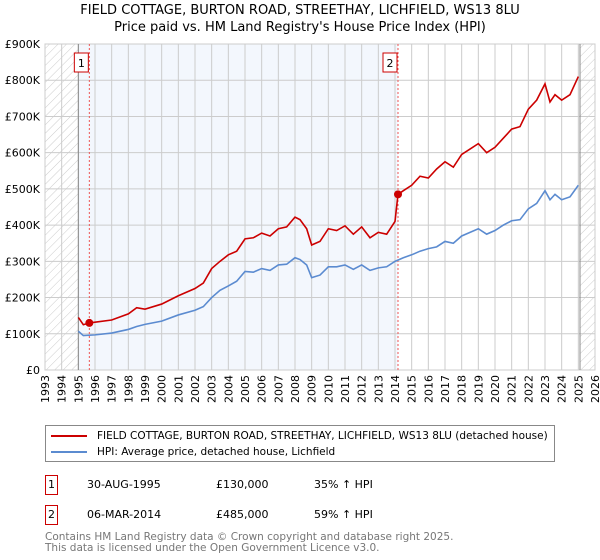  What do you see at coordinates (78, 389) in the screenshot?
I see `x-tick-label: 1995` at bounding box center [78, 389].